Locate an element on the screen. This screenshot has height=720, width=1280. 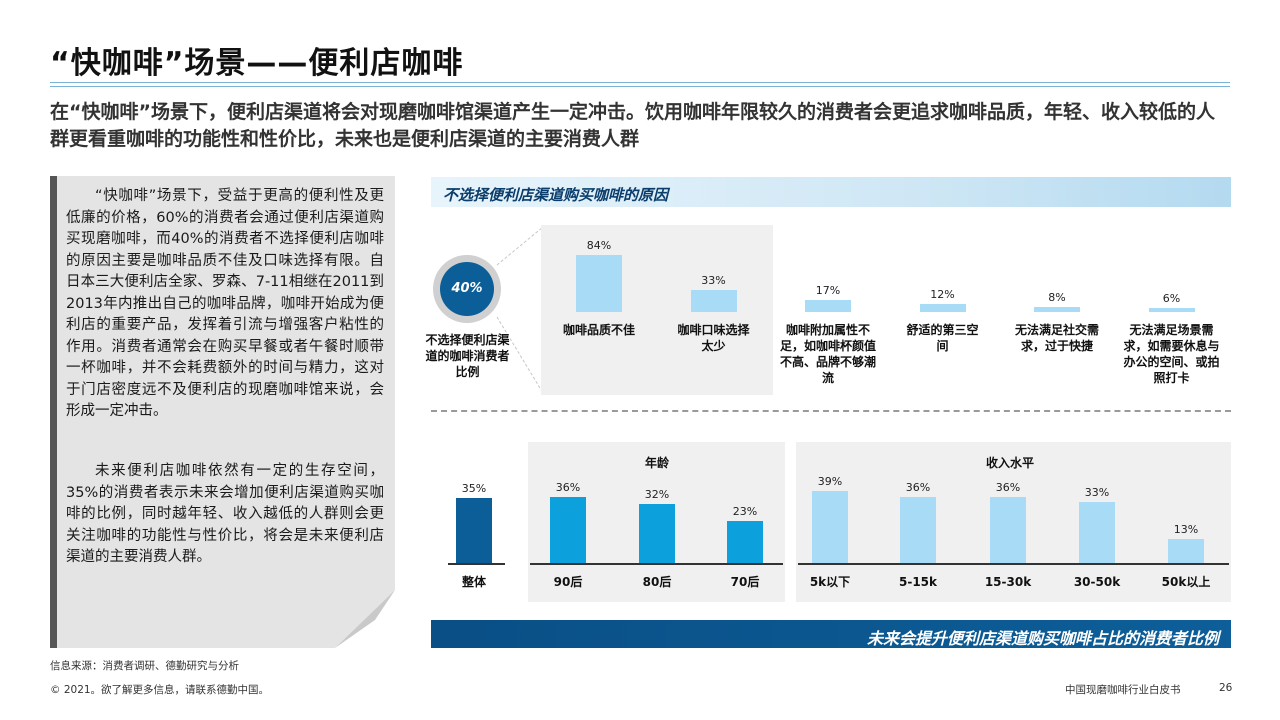
group-title-2: 收入水平 is located at coordinates (1009, 463).